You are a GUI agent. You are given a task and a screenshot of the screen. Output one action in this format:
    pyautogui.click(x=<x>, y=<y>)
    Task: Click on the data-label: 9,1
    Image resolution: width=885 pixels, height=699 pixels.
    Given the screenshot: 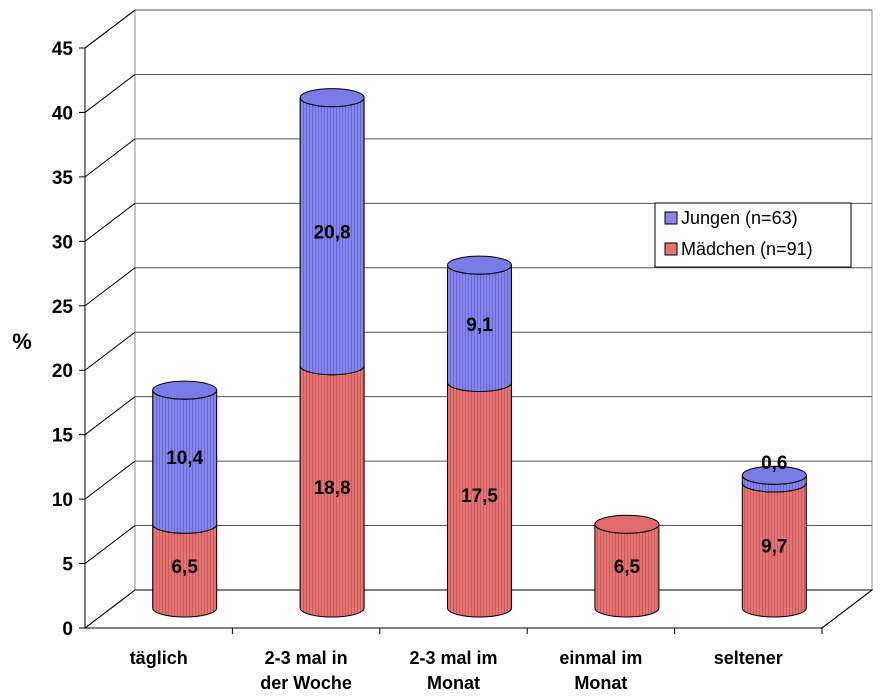 What is the action you would take?
    pyautogui.click(x=479, y=325)
    